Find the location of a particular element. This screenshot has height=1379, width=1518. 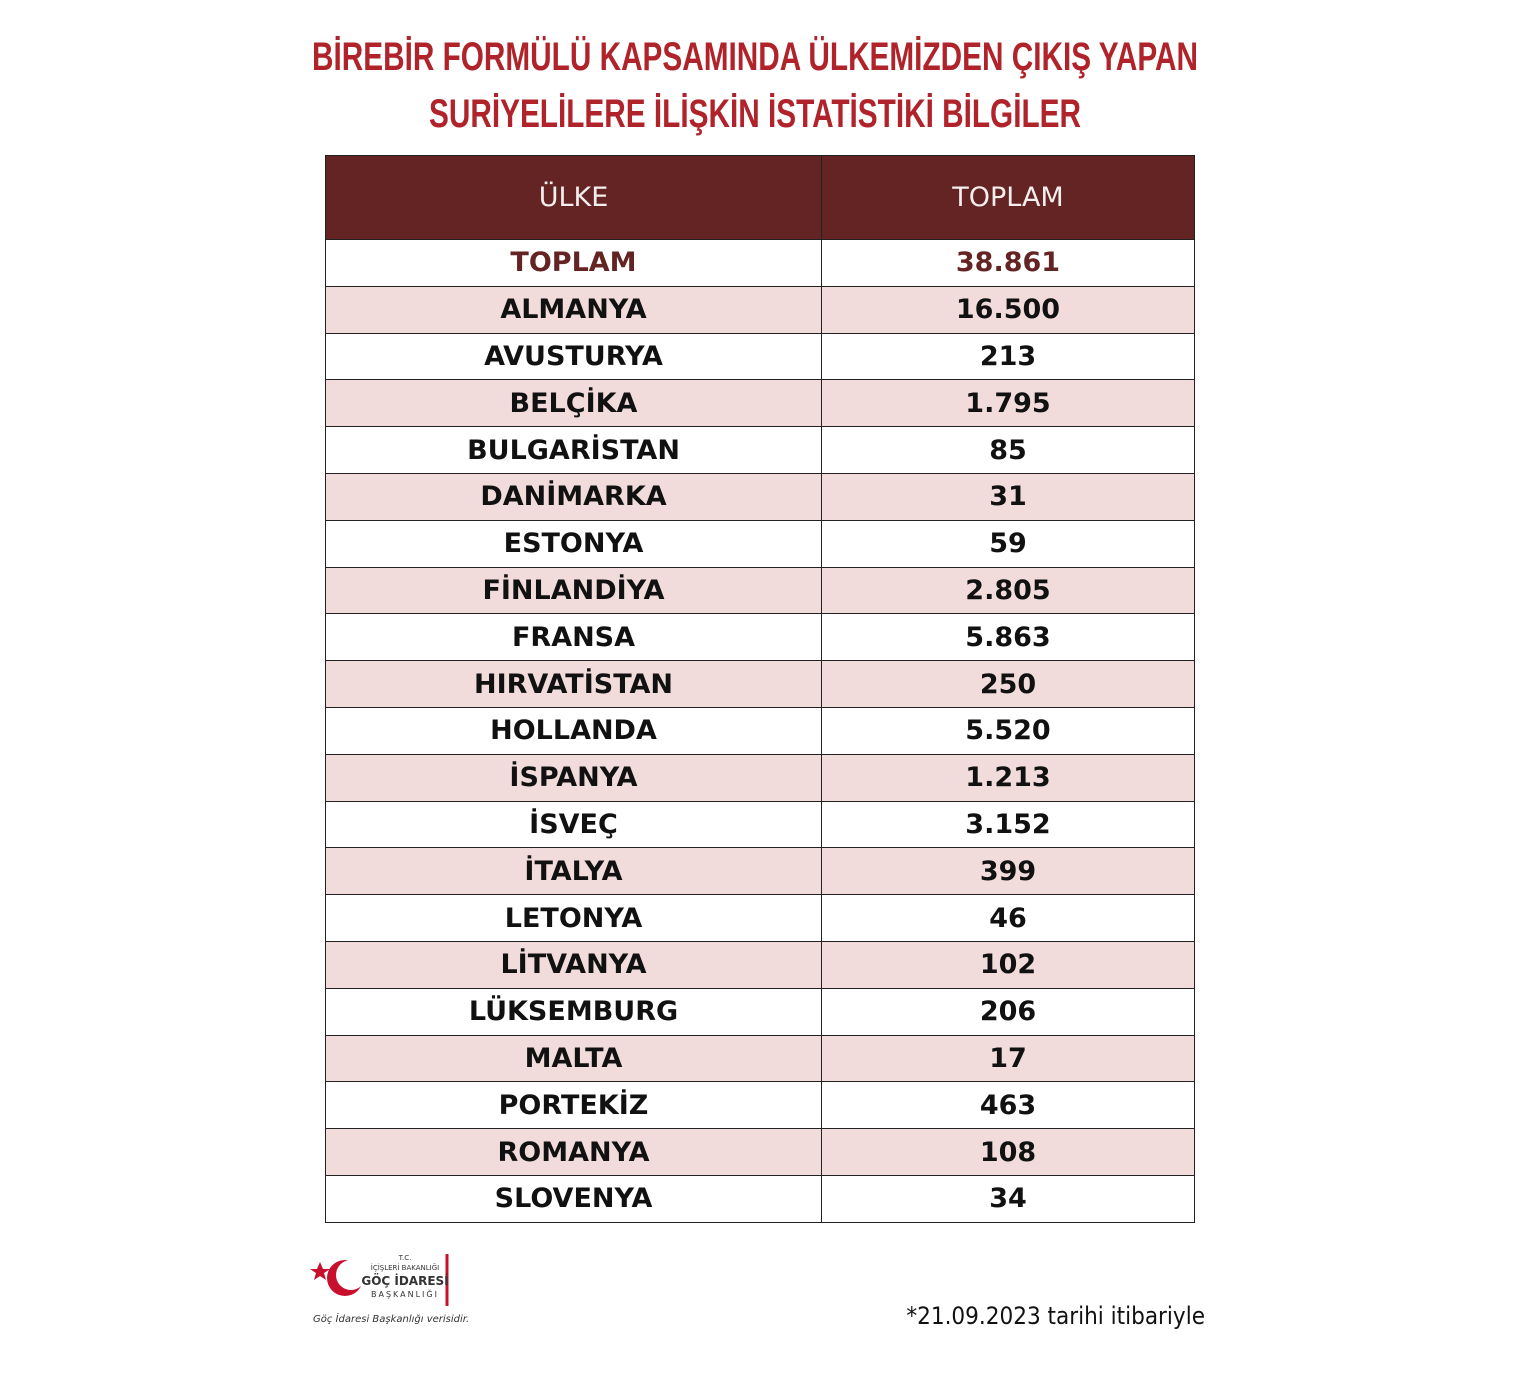

logo-text: GÖÇ İDARESİ is located at coordinates (404, 1280).